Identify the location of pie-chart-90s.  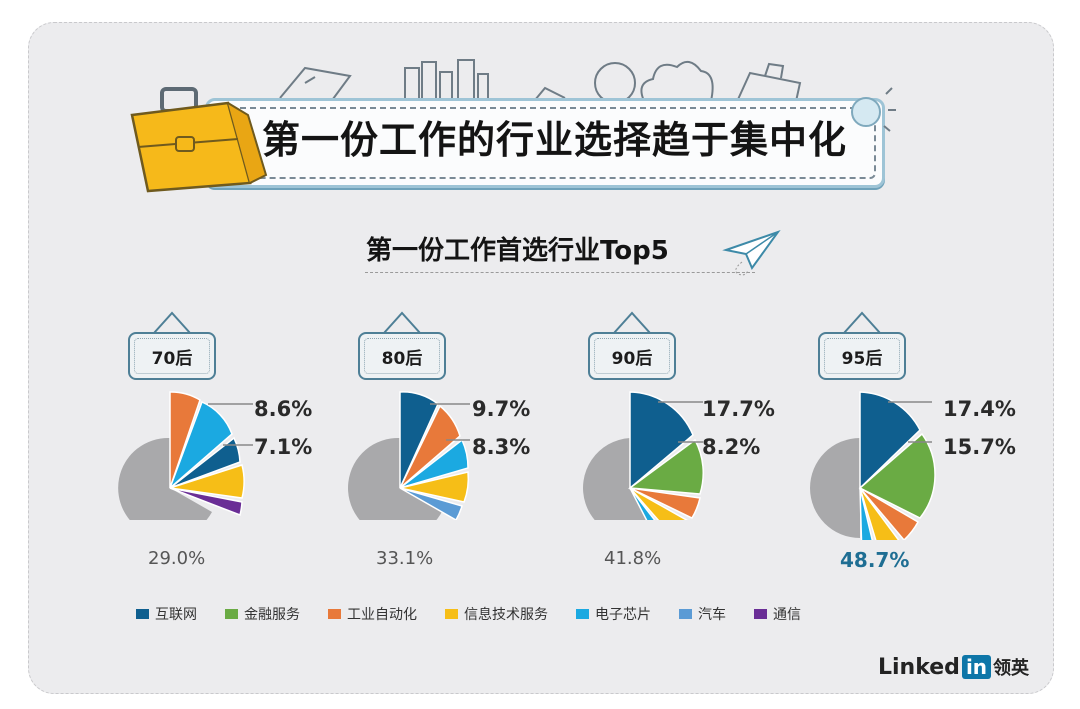
(643, 455).